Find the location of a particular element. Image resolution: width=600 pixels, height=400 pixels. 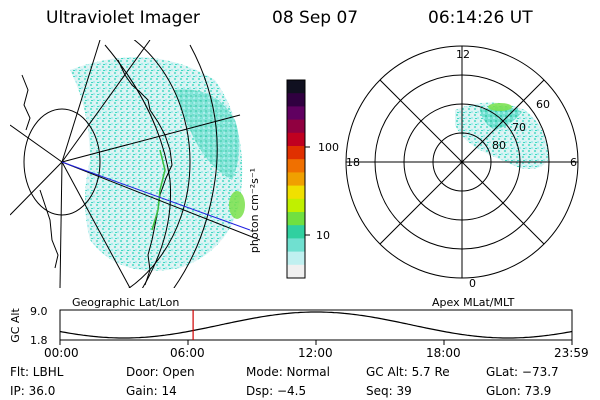

mlt-label-6: 6 is located at coordinates (573, 162).